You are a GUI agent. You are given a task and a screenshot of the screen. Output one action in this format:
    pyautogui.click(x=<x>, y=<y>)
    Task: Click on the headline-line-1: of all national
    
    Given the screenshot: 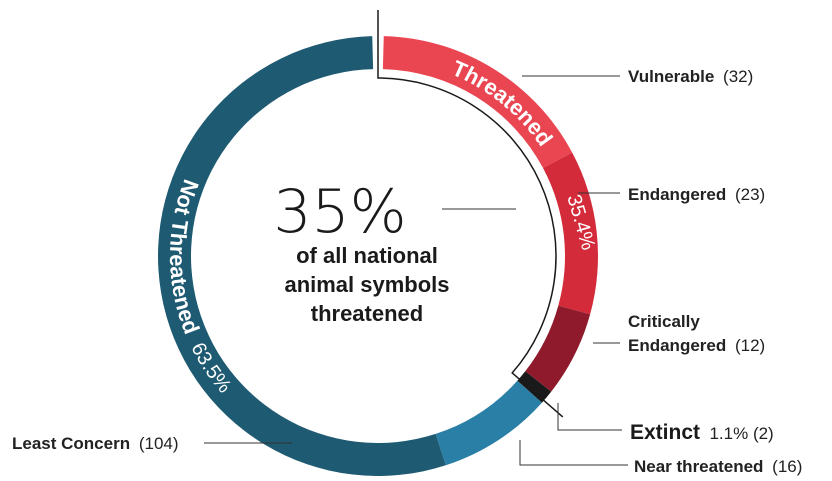 What is the action you would take?
    pyautogui.click(x=367, y=255)
    